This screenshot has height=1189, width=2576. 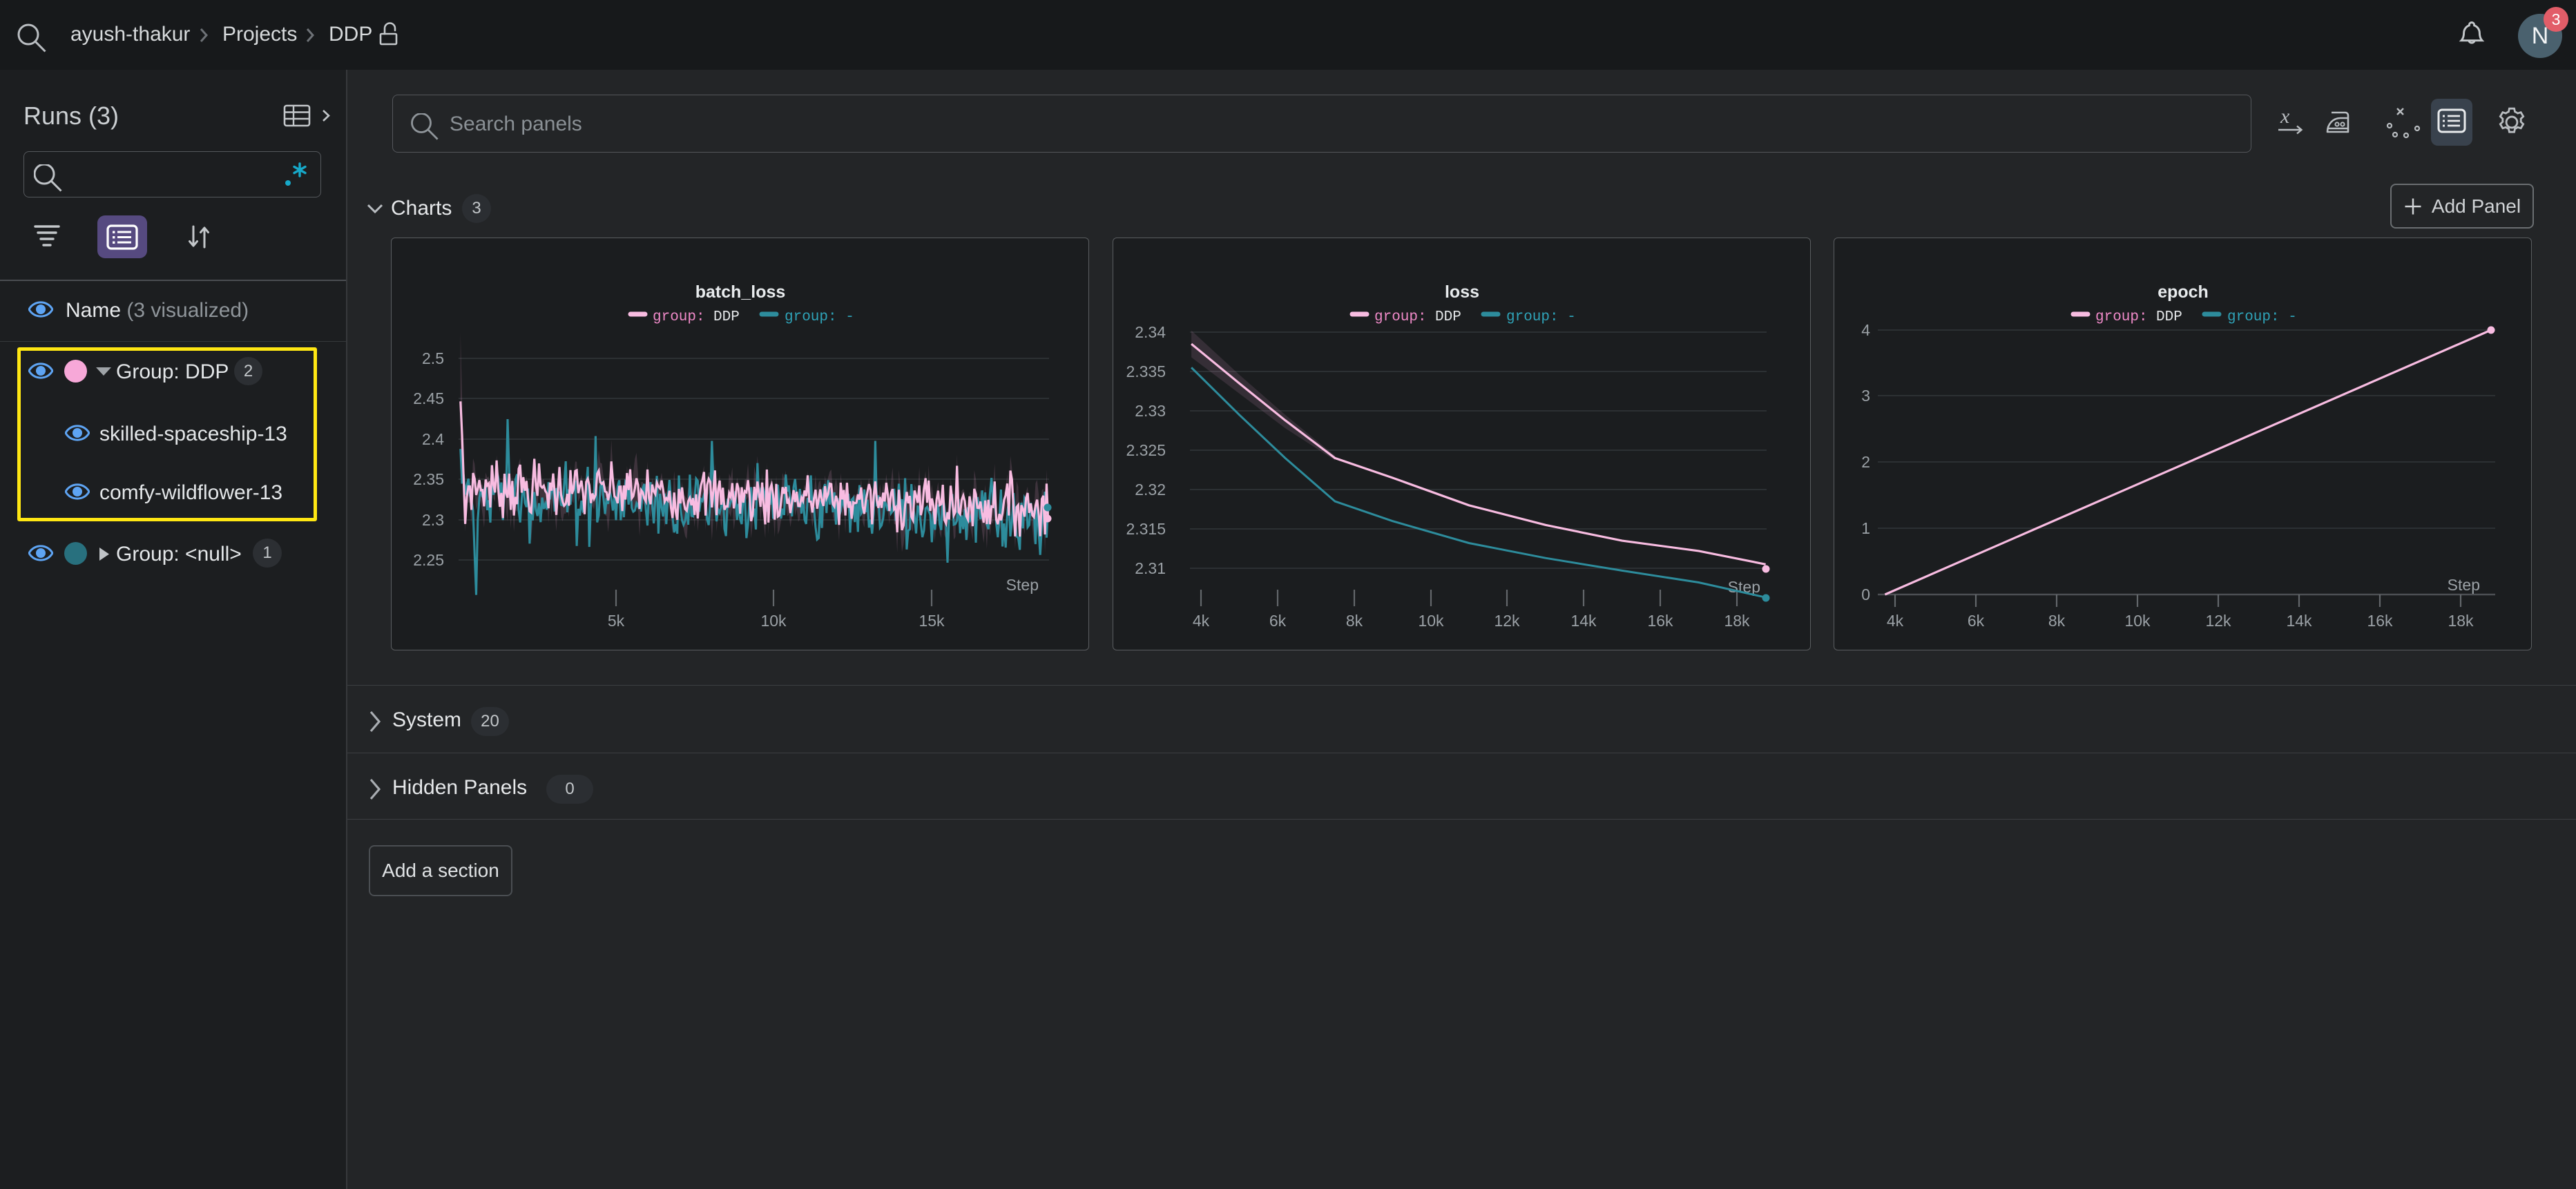 What do you see at coordinates (1865, 594) in the screenshot?
I see `svg-text: 0` at bounding box center [1865, 594].